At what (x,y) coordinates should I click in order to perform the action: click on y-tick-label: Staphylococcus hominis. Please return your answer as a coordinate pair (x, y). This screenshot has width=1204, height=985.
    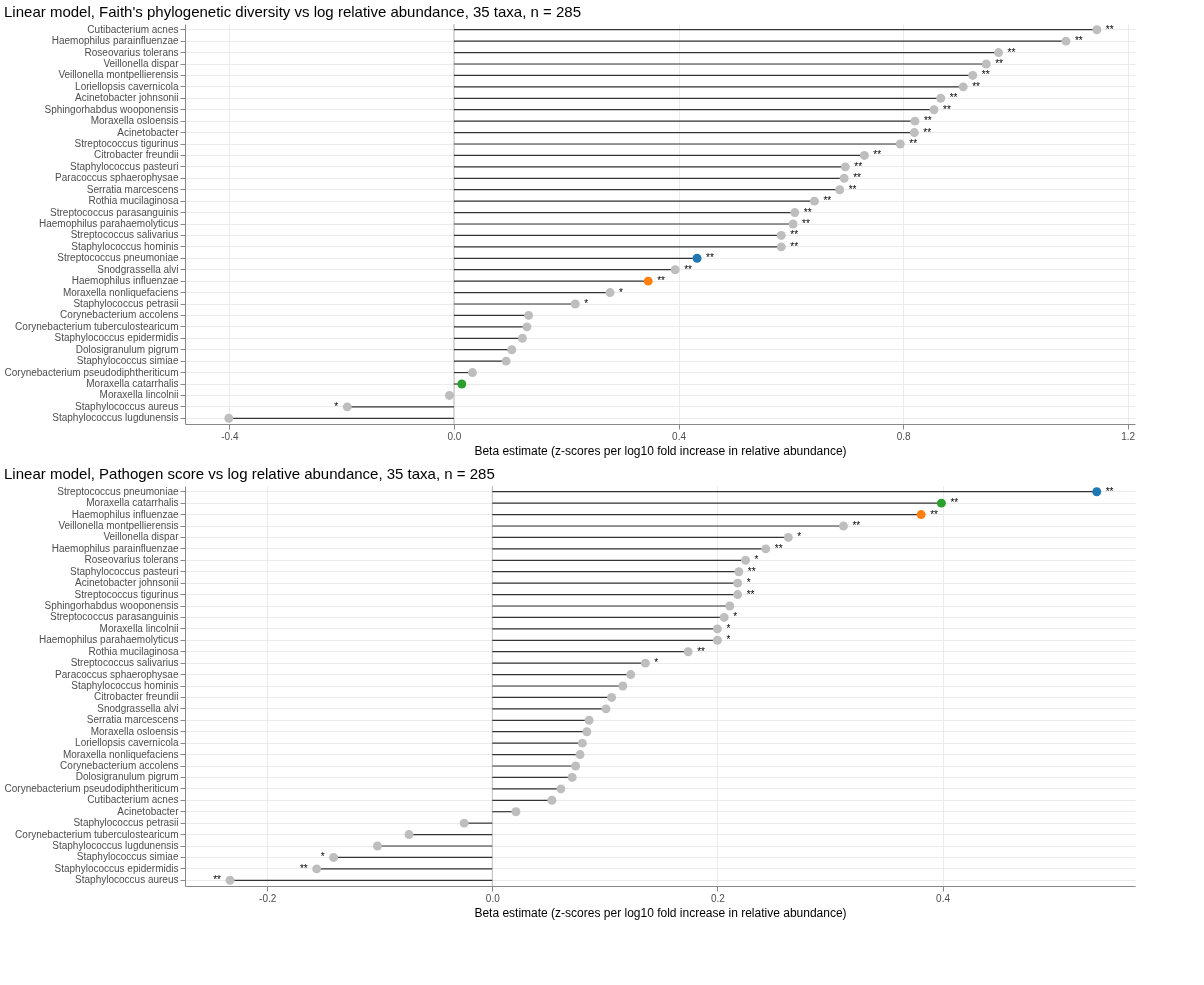
    Looking at the image, I should click on (125, 246).